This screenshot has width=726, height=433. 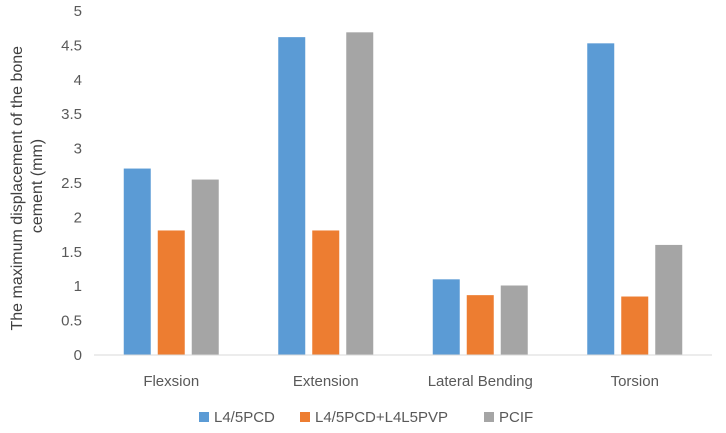 I want to click on y-axis-label-line-2: cement (mm), so click(x=37, y=186).